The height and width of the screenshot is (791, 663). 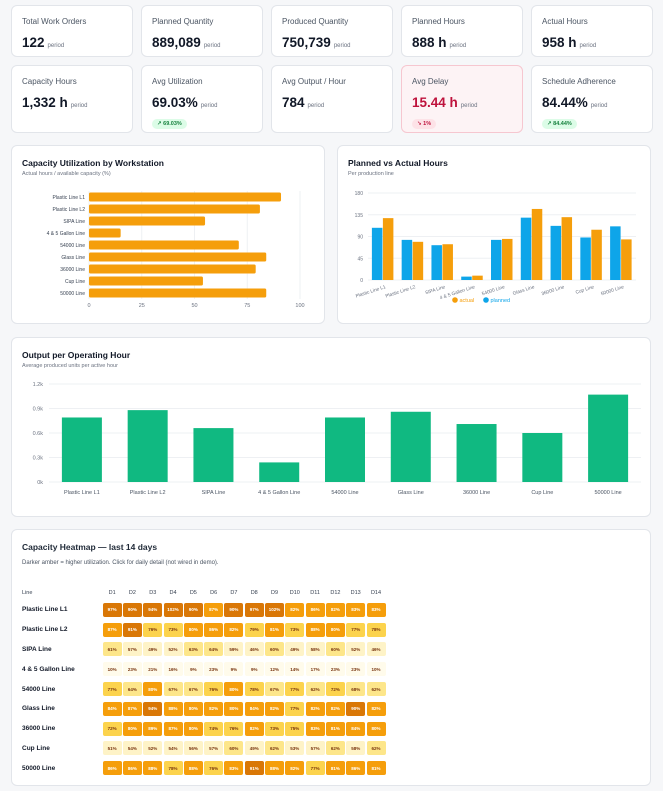 What do you see at coordinates (173, 669) in the screenshot?
I see `heatmap-cell: 16%` at bounding box center [173, 669].